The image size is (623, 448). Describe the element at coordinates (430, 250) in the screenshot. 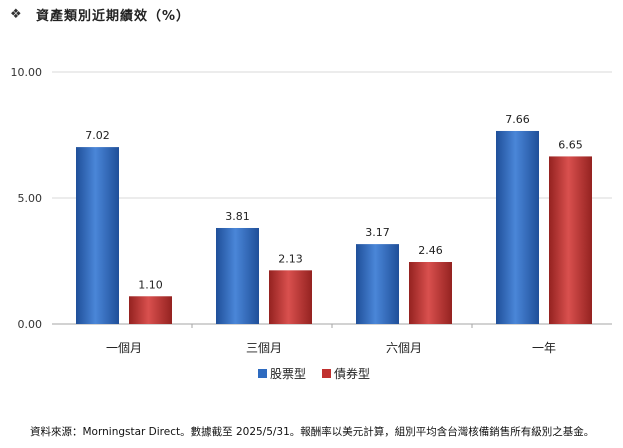

I see `data-label: 2.46` at that location.